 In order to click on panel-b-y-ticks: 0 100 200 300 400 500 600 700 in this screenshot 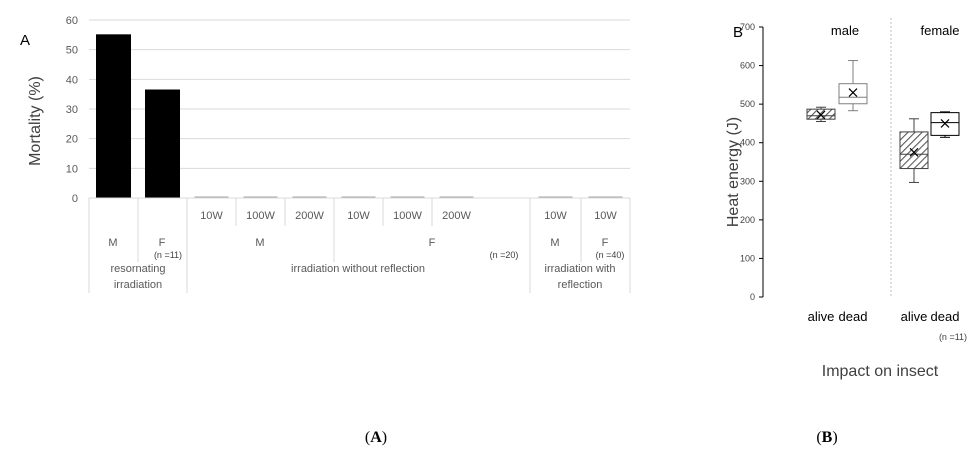, I will do `click(752, 162)`.